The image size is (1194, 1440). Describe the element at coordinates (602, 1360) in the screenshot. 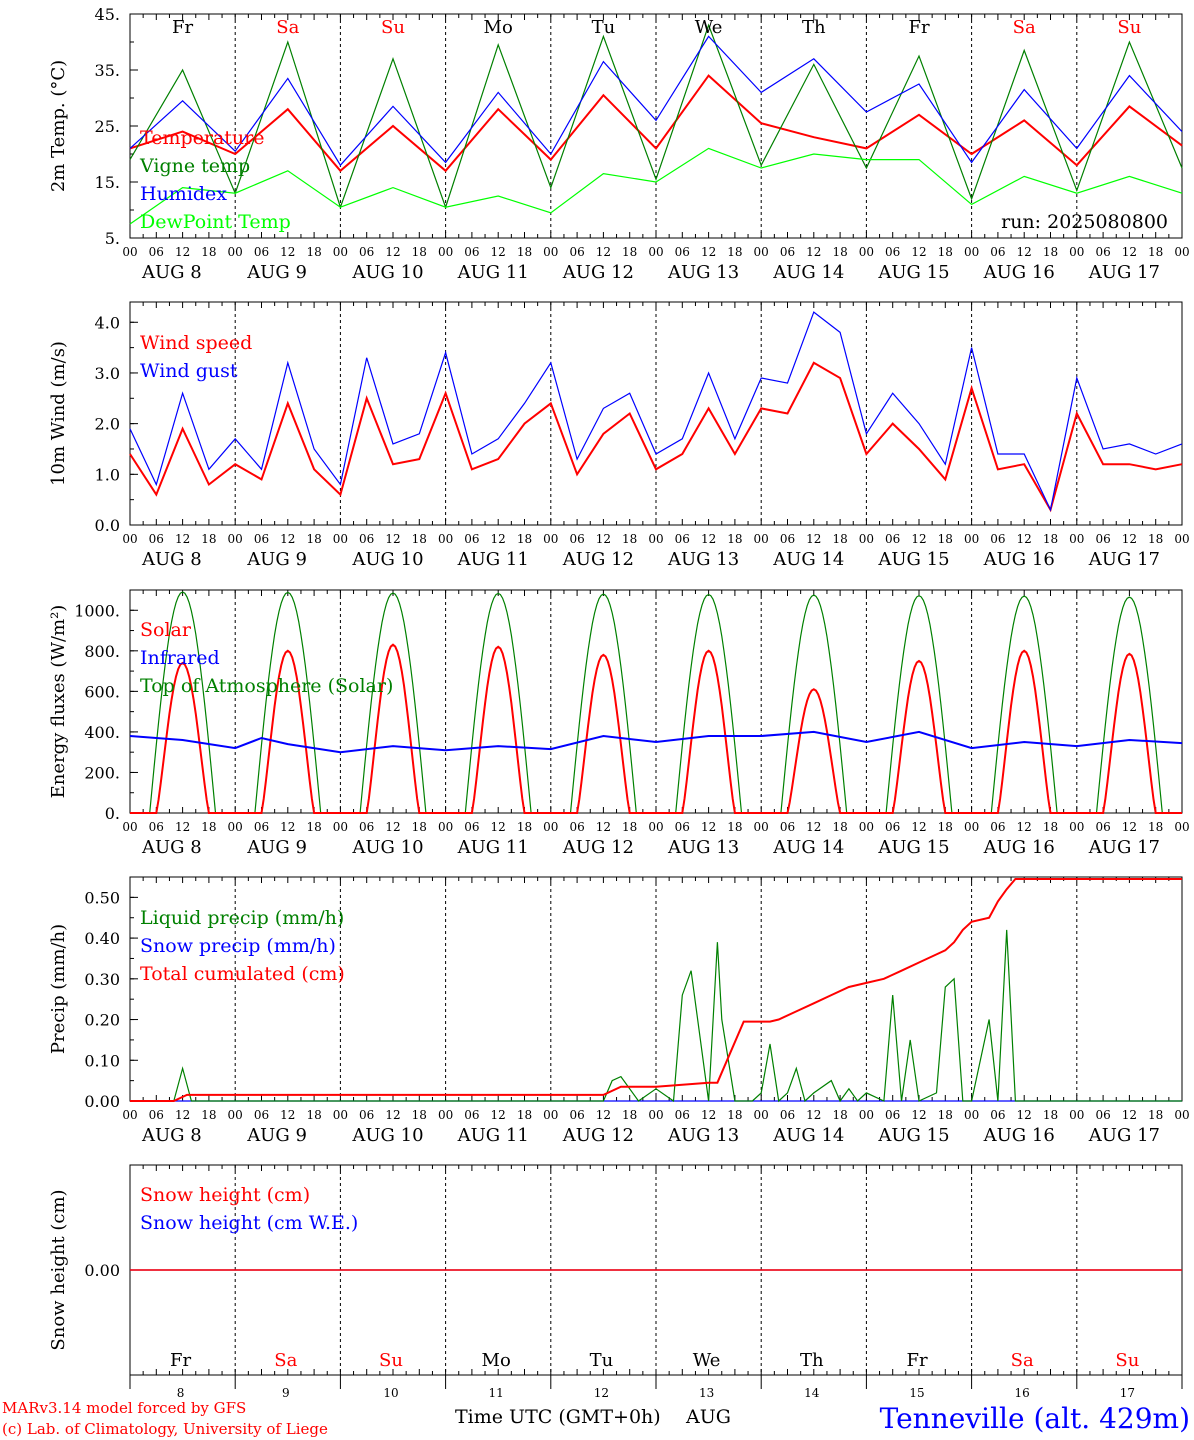

I see `weekday-label: Tu` at that location.